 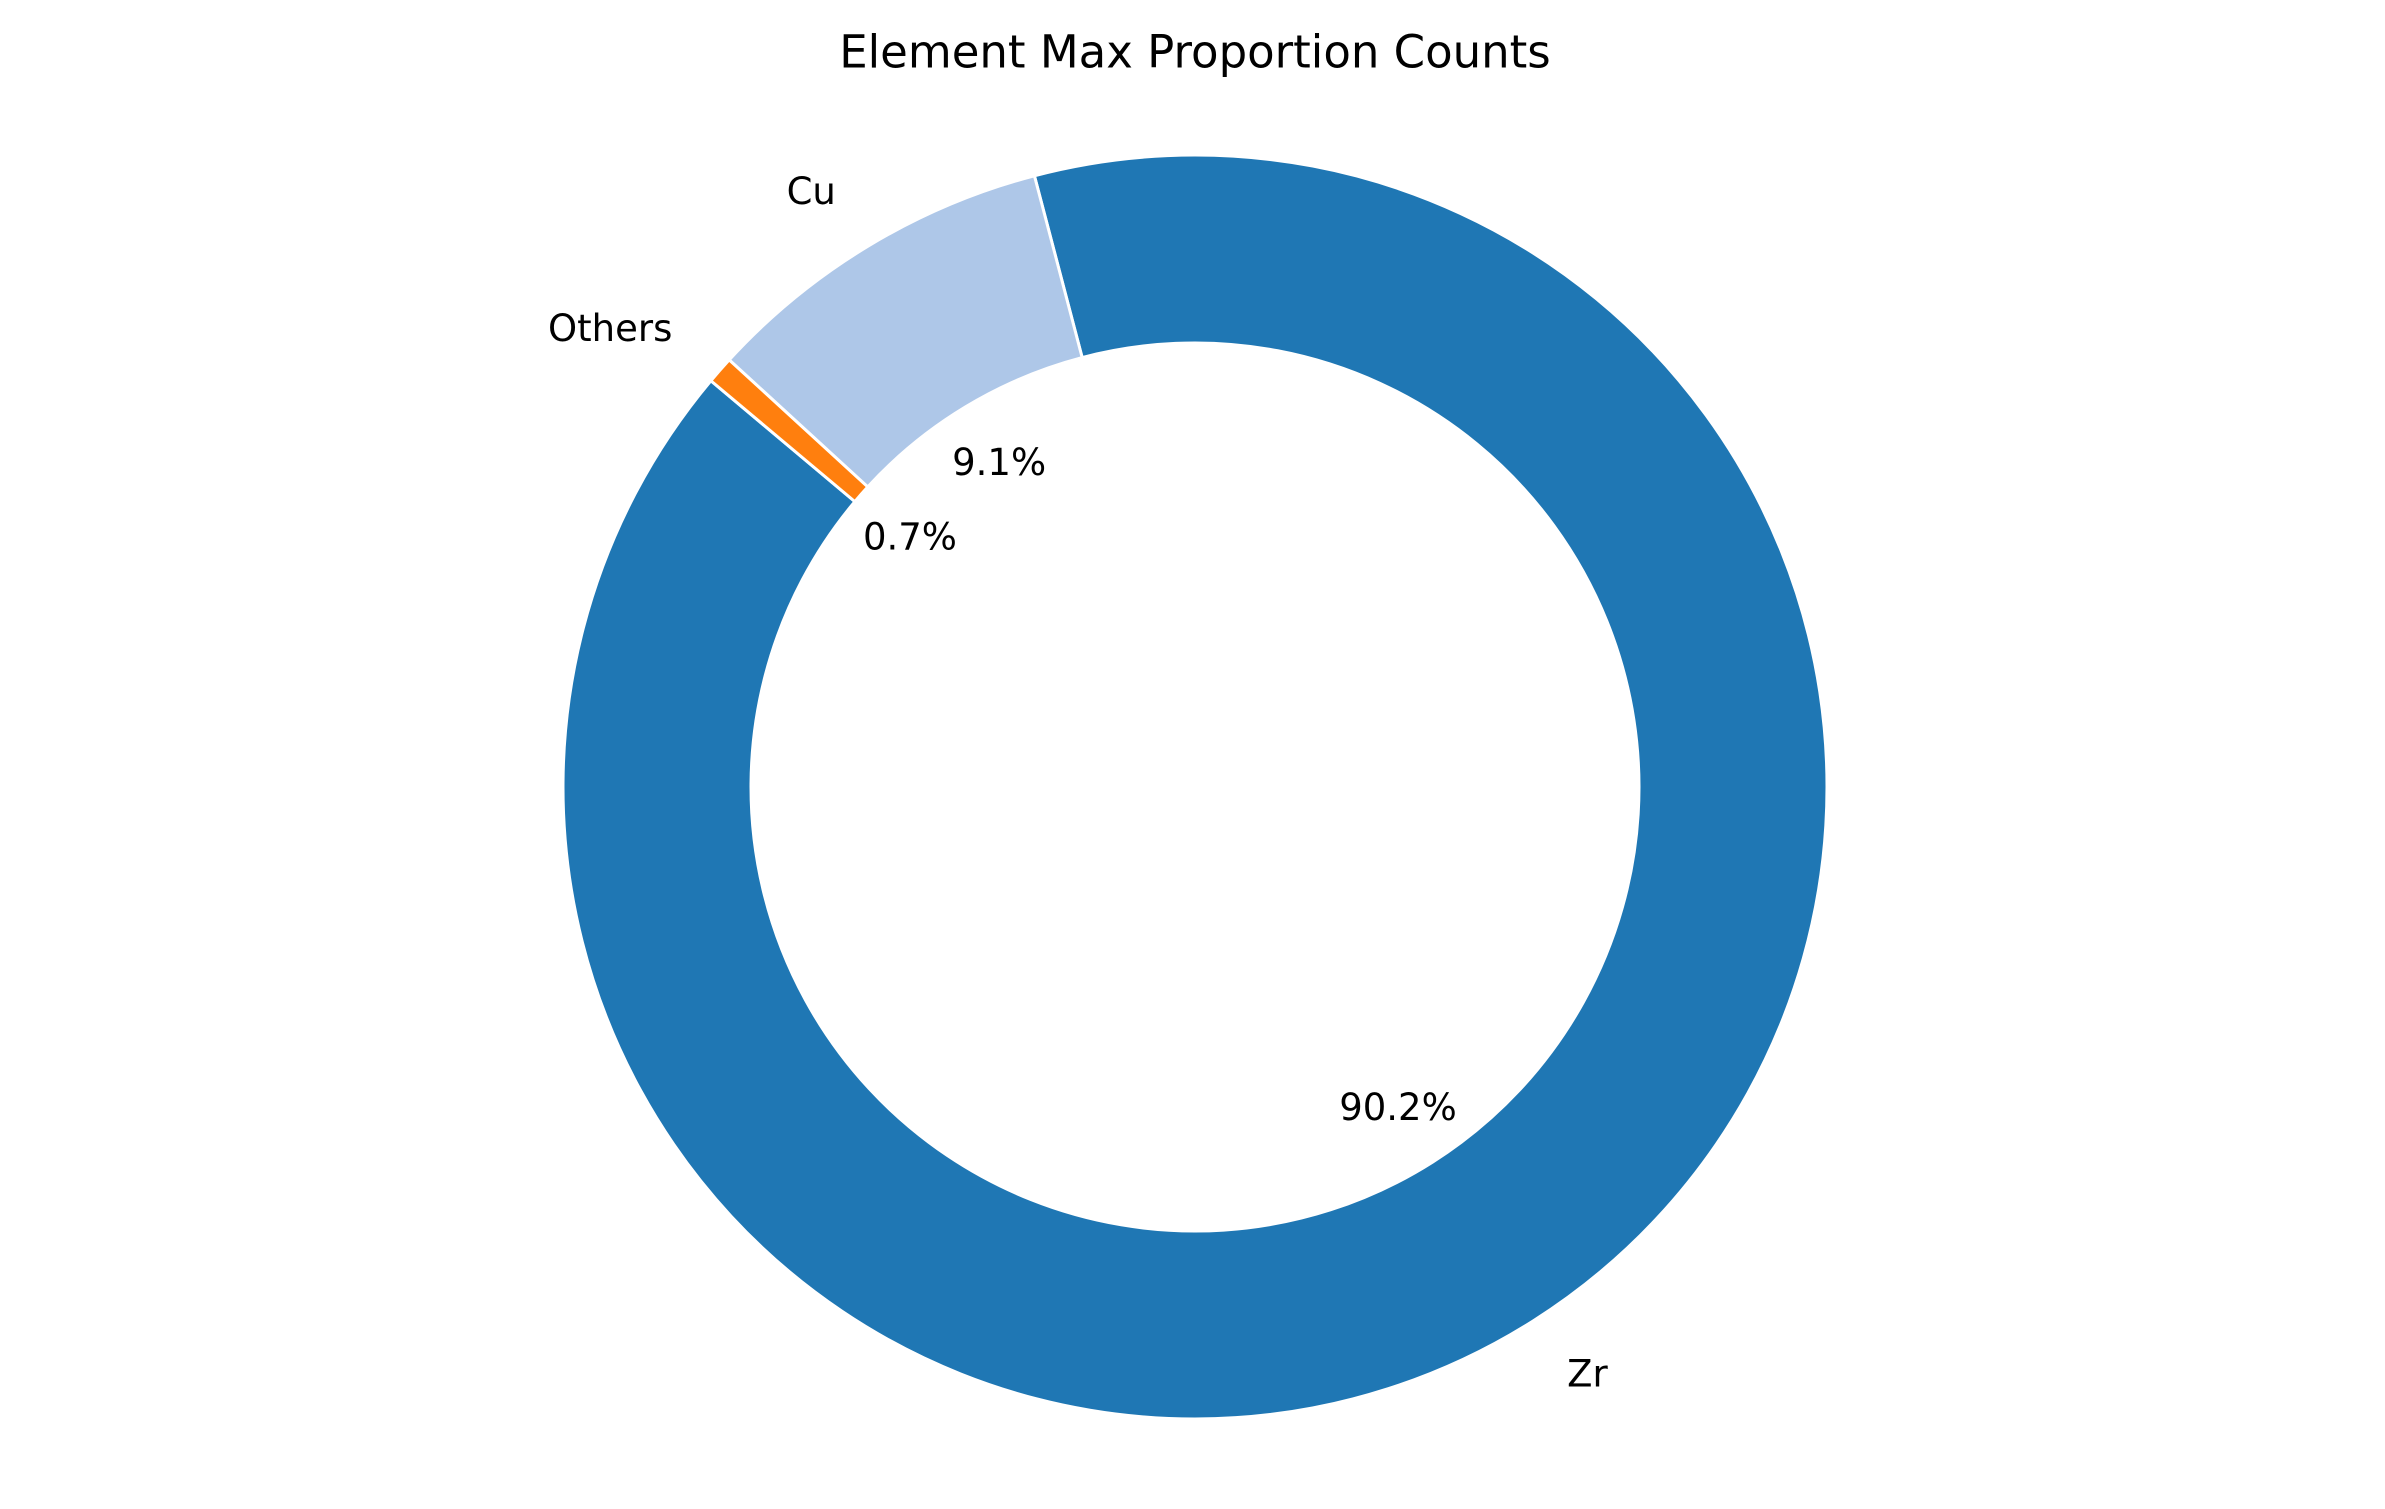 I want to click on category-label-others: Others, so click(x=610, y=328).